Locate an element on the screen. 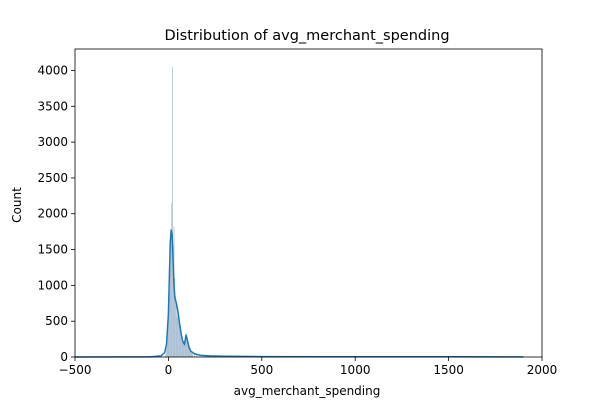  x-tick-label: 500 is located at coordinates (261, 370).